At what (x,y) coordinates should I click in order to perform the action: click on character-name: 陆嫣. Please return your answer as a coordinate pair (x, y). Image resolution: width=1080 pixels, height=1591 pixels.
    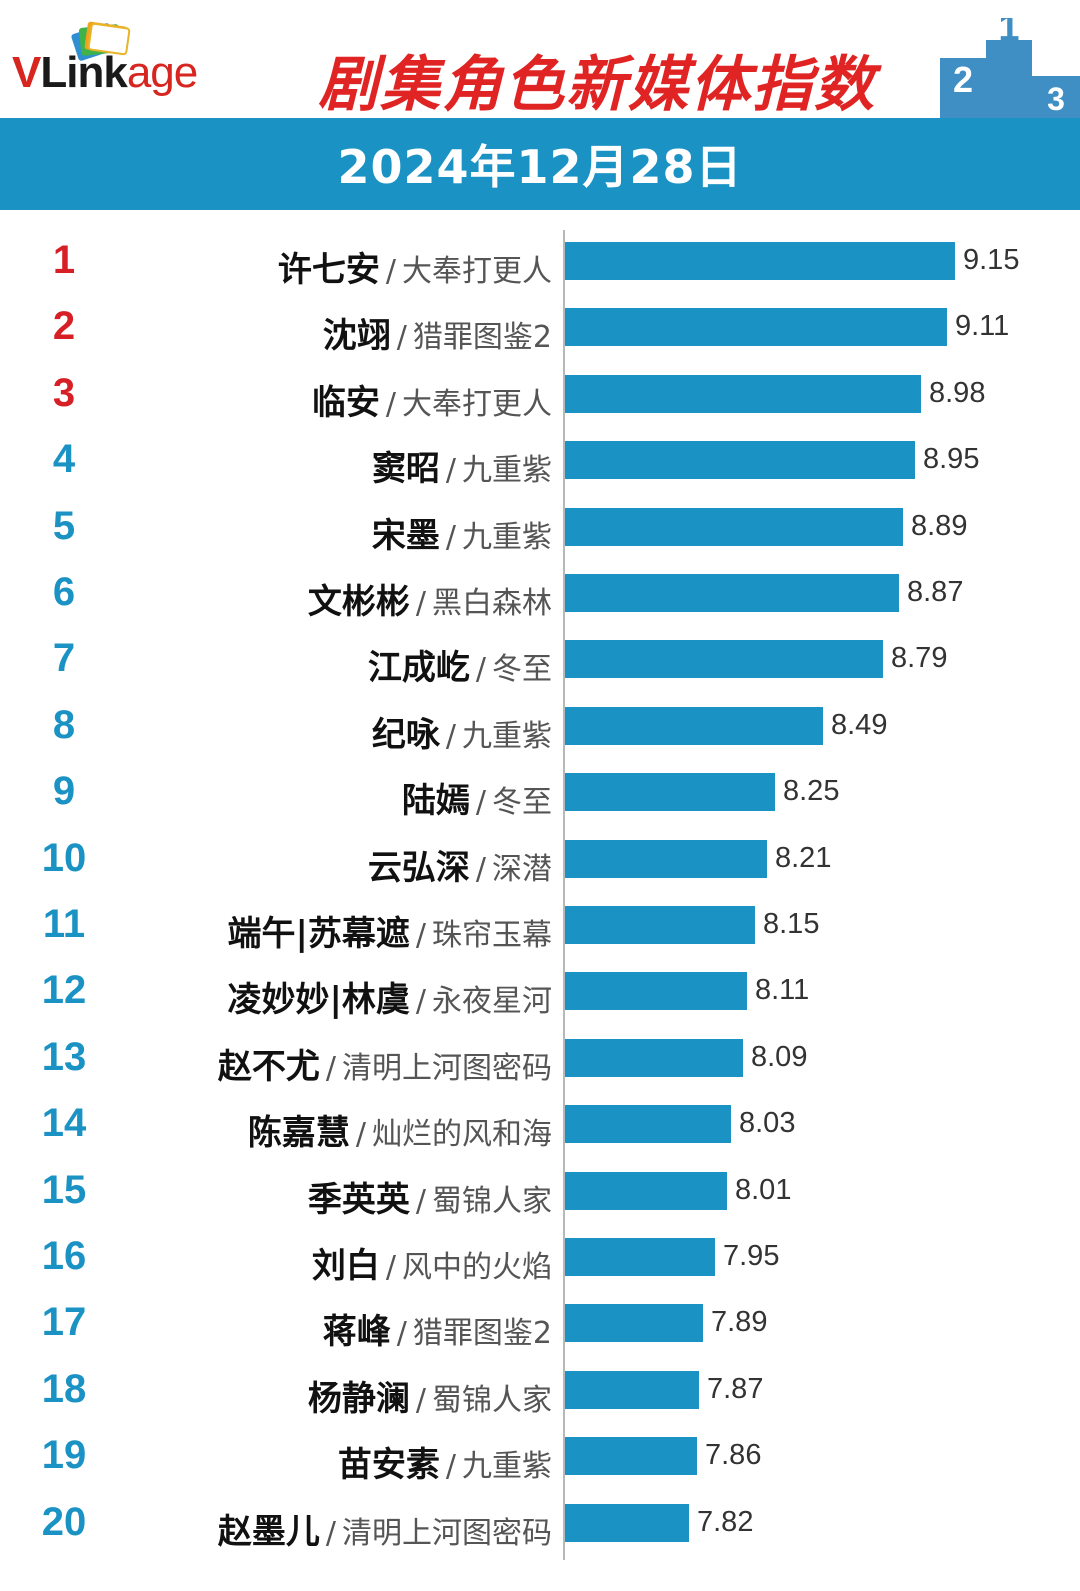
    Looking at the image, I should click on (435, 801).